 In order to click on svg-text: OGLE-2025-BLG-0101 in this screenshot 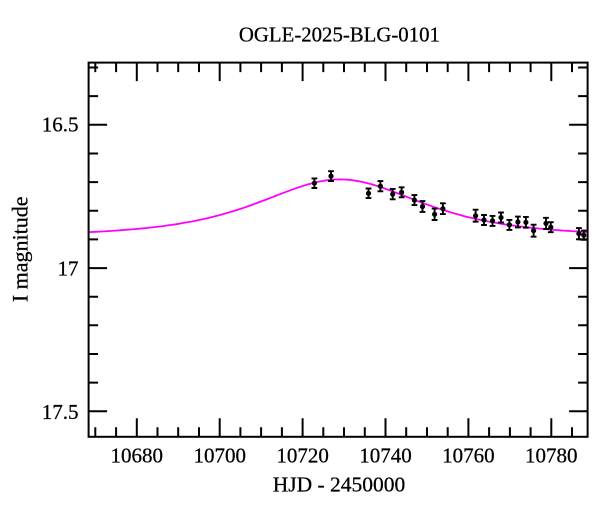, I will do `click(339, 34)`.